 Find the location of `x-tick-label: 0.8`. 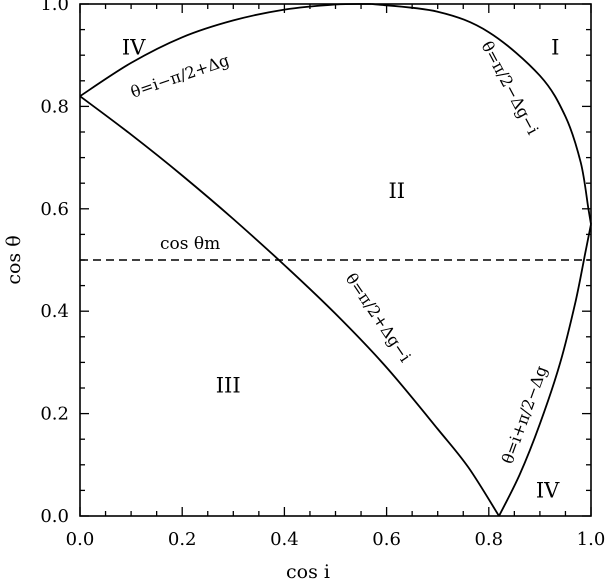

x-tick-label: 0.8 is located at coordinates (488, 539).